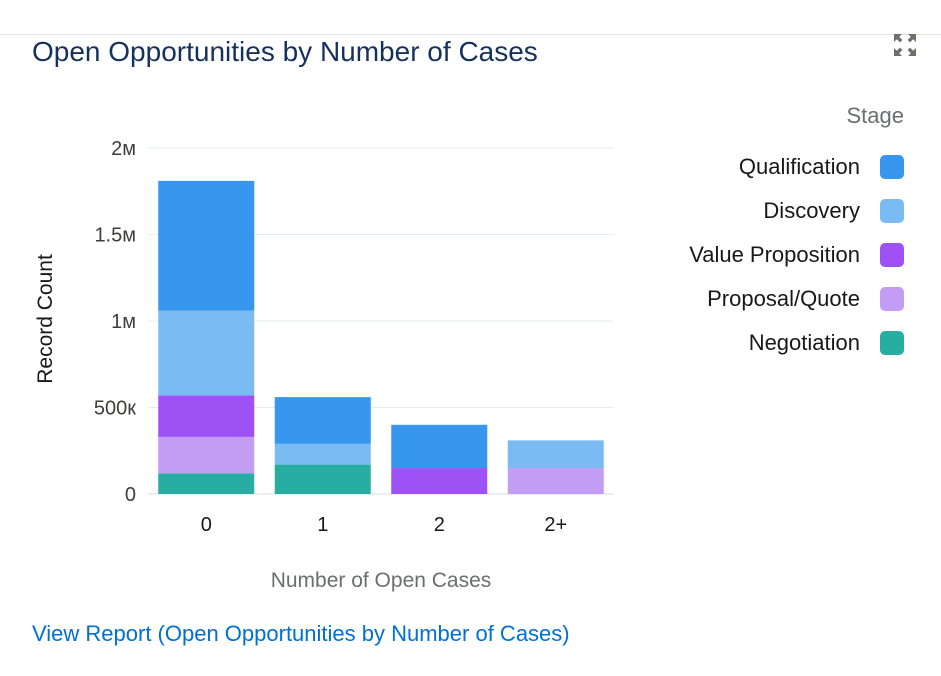  I want to click on legend-item: Proposal/Quote, so click(732, 299).